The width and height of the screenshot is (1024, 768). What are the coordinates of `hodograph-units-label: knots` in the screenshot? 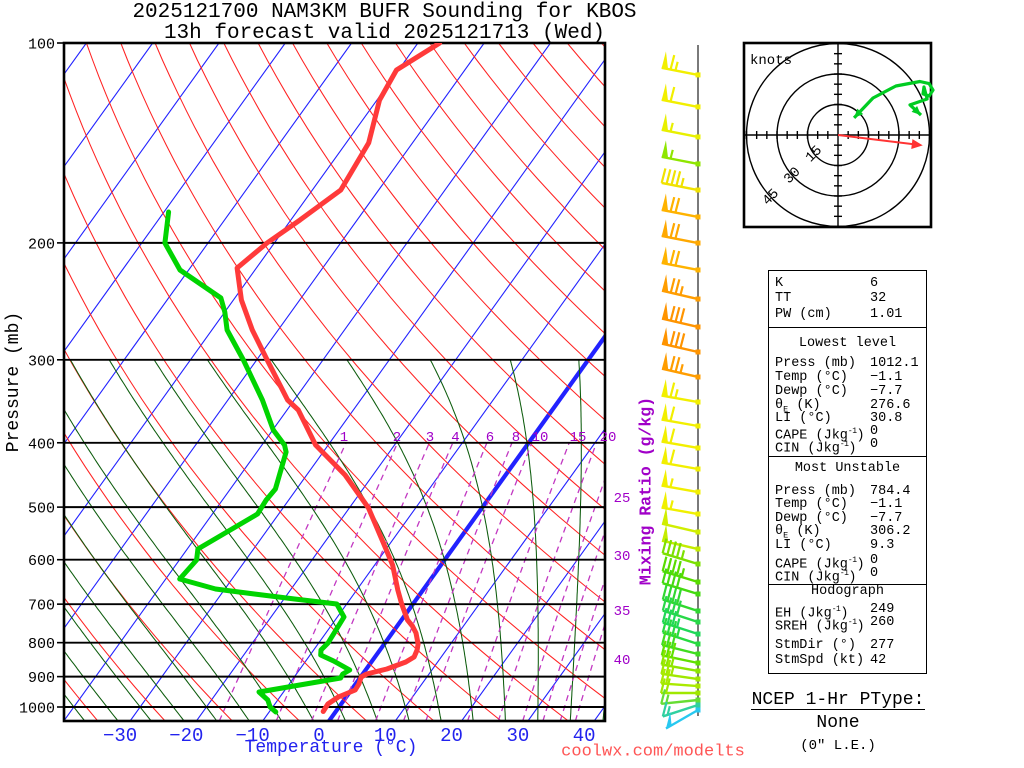 It's located at (771, 61).